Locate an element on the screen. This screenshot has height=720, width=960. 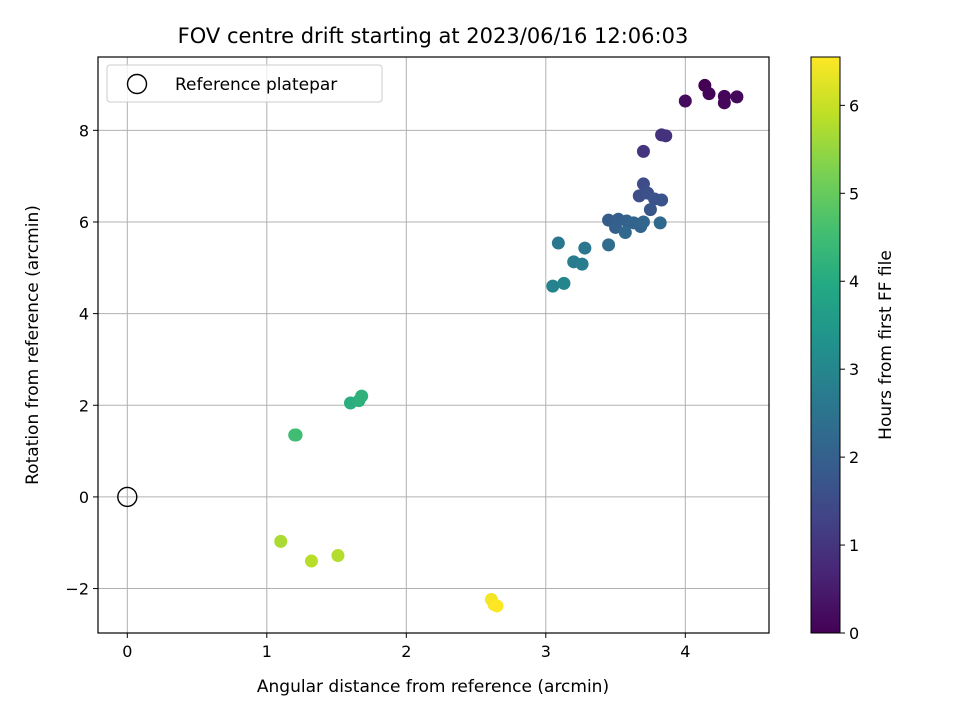
colorbar-gradient is located at coordinates (825, 345).